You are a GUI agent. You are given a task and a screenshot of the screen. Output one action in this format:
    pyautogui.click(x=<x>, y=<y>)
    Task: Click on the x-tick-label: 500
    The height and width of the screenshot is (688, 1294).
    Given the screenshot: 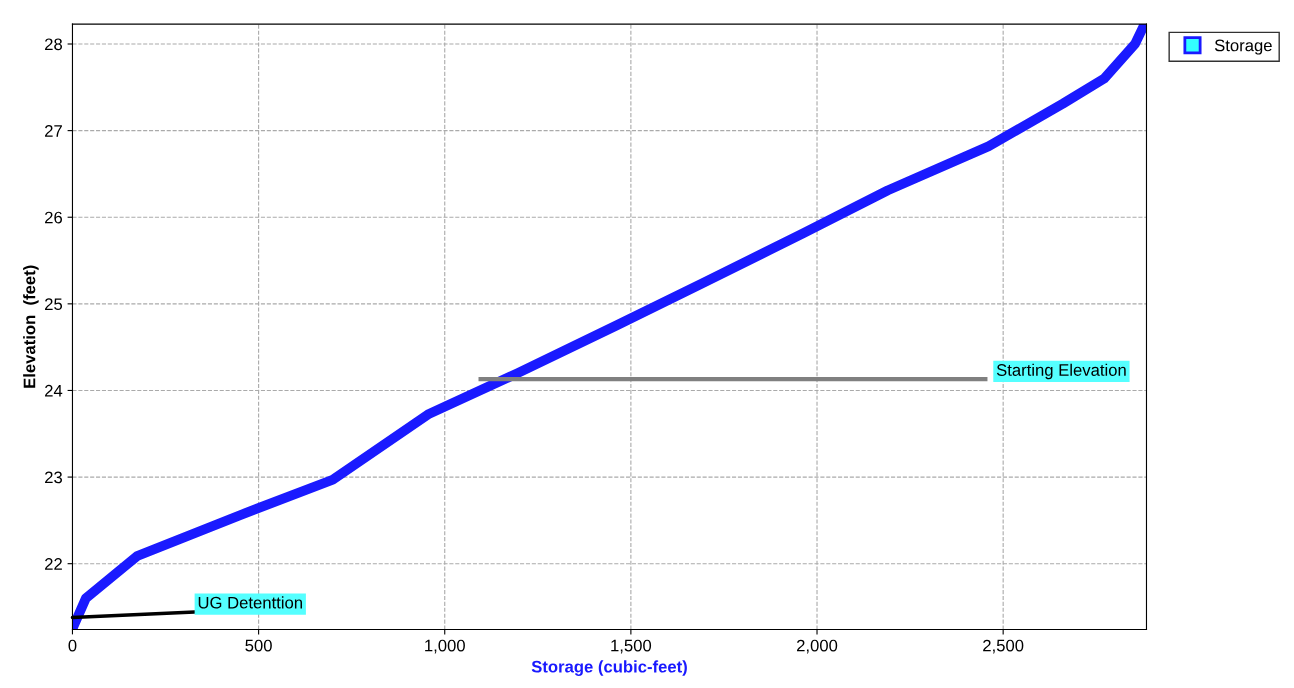 What is the action you would take?
    pyautogui.click(x=258, y=645)
    